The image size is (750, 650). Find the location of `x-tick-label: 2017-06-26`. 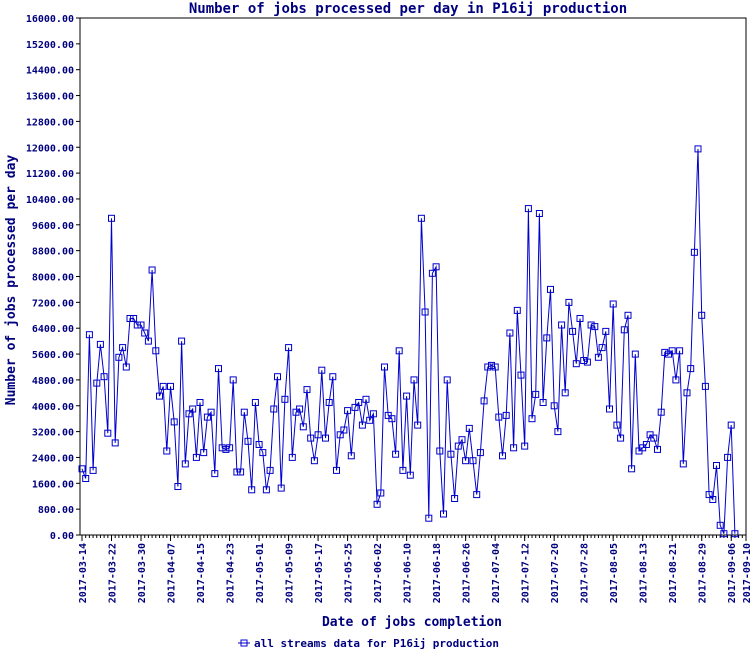

x-tick-label: 2017-06-26 is located at coordinates (467, 573).